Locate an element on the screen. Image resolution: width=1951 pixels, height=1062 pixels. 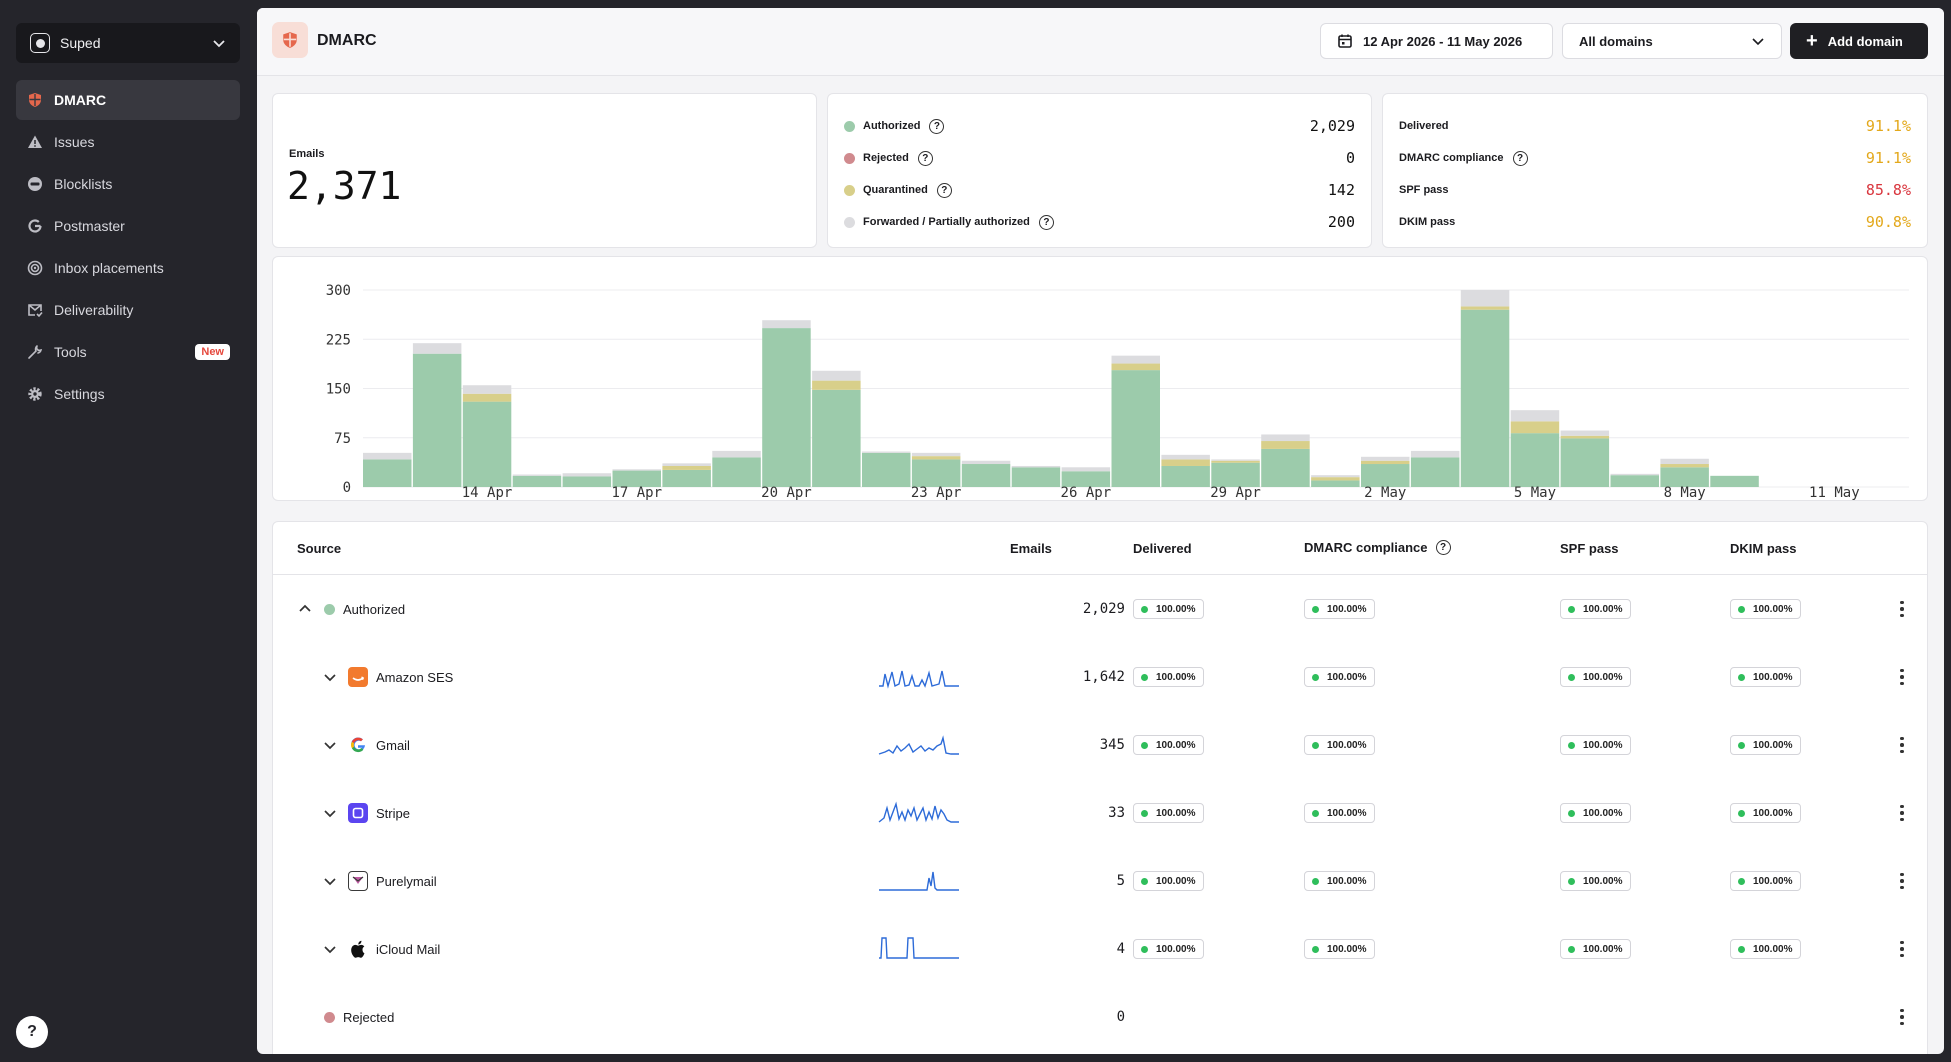
status-row-rejected: Rejected ? 0 is located at coordinates (1099, 158).